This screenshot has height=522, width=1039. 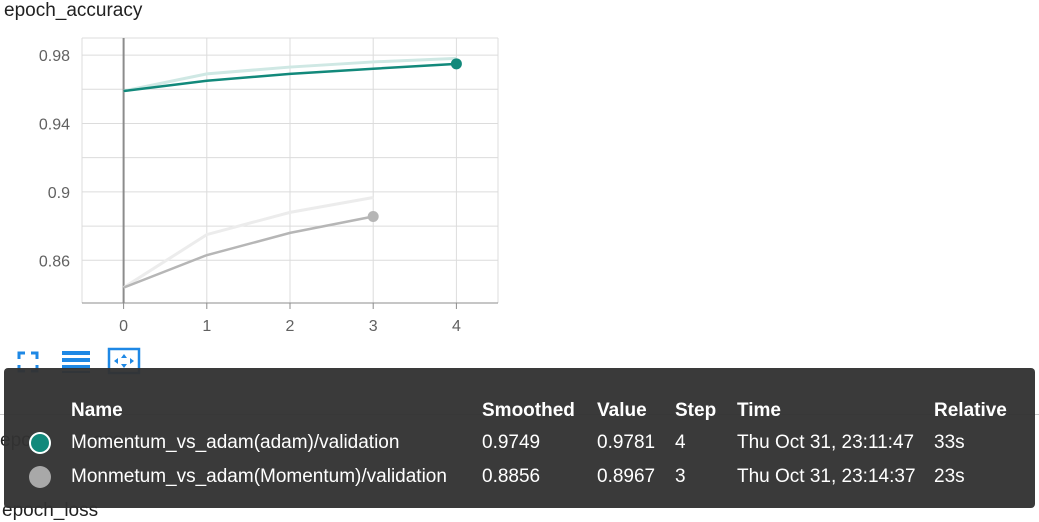 What do you see at coordinates (680, 442) in the screenshot?
I see `row-step: 4` at bounding box center [680, 442].